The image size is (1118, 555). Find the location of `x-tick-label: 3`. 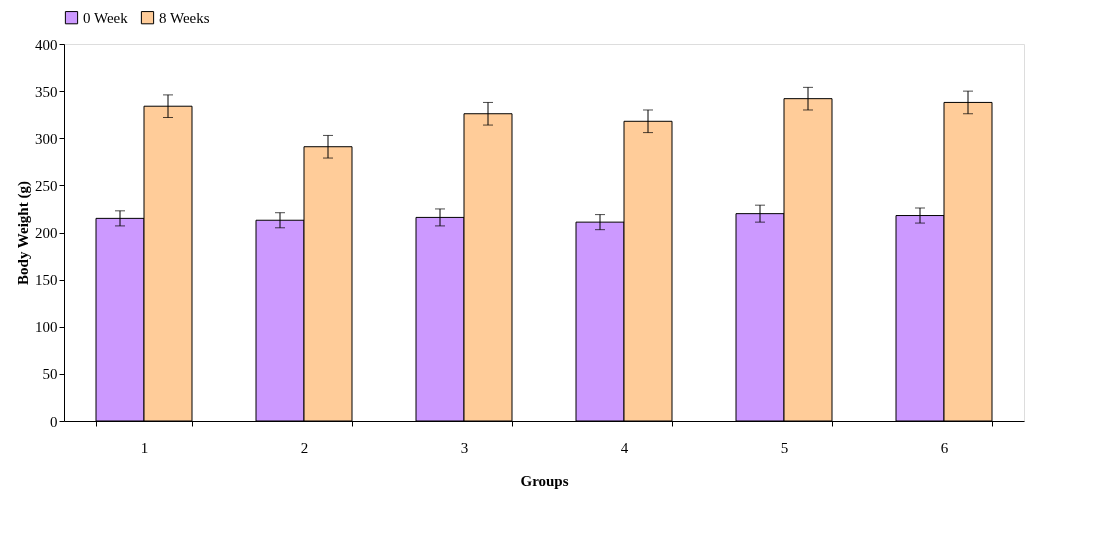

x-tick-label: 3 is located at coordinates (464, 447).